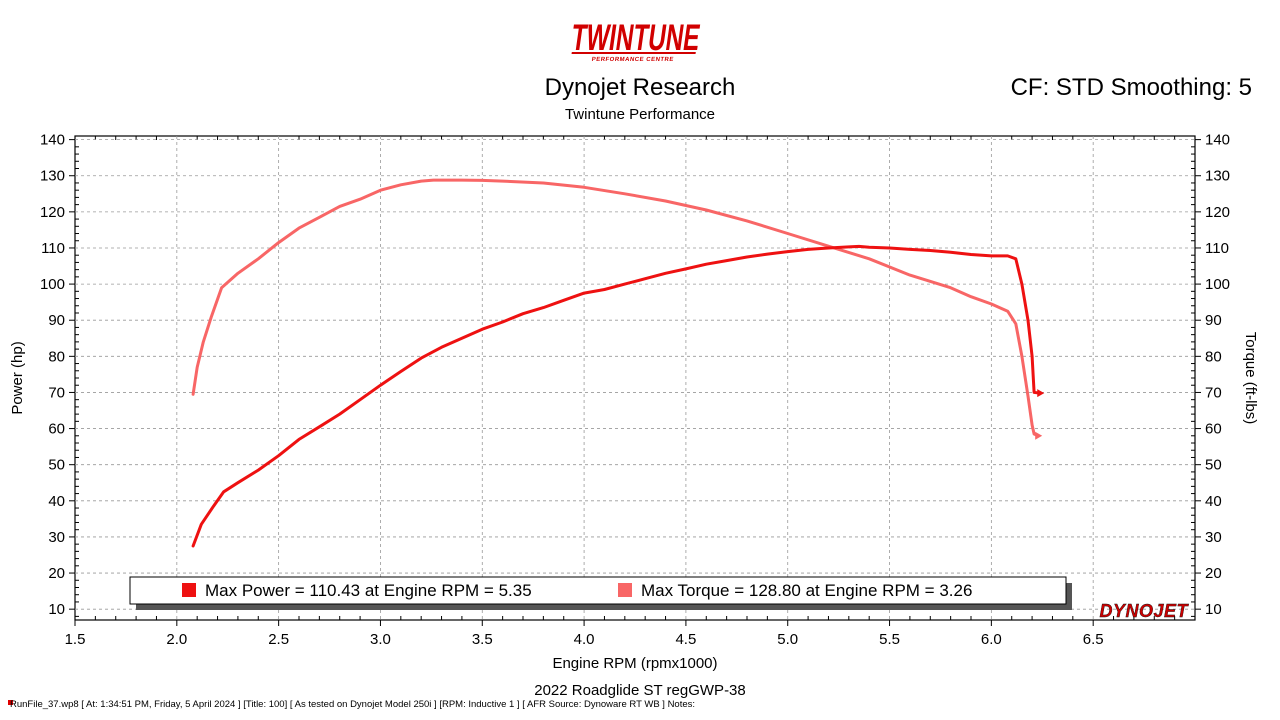  What do you see at coordinates (52, 212) in the screenshot?
I see `y-tick-label: 120` at bounding box center [52, 212].